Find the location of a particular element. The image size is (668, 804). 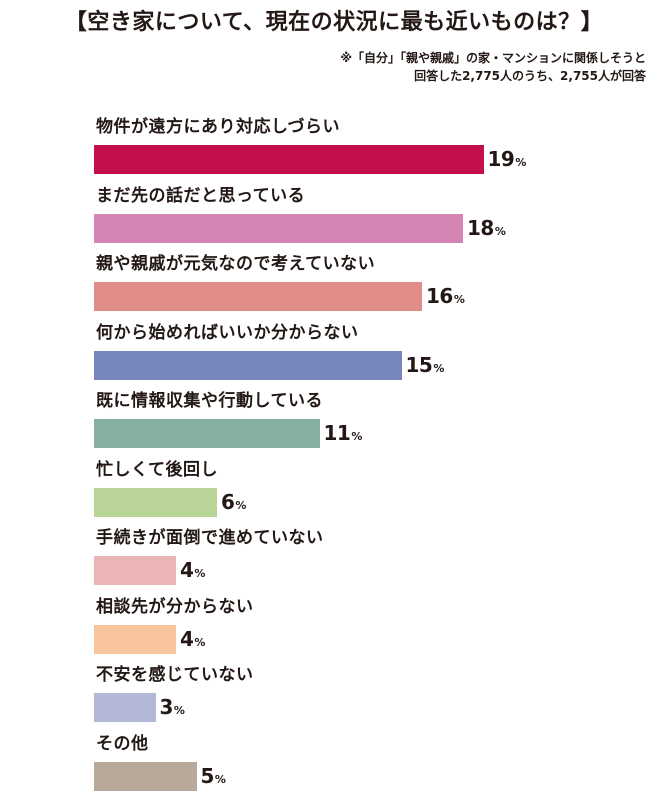

value-number: 19 is located at coordinates (501, 159).